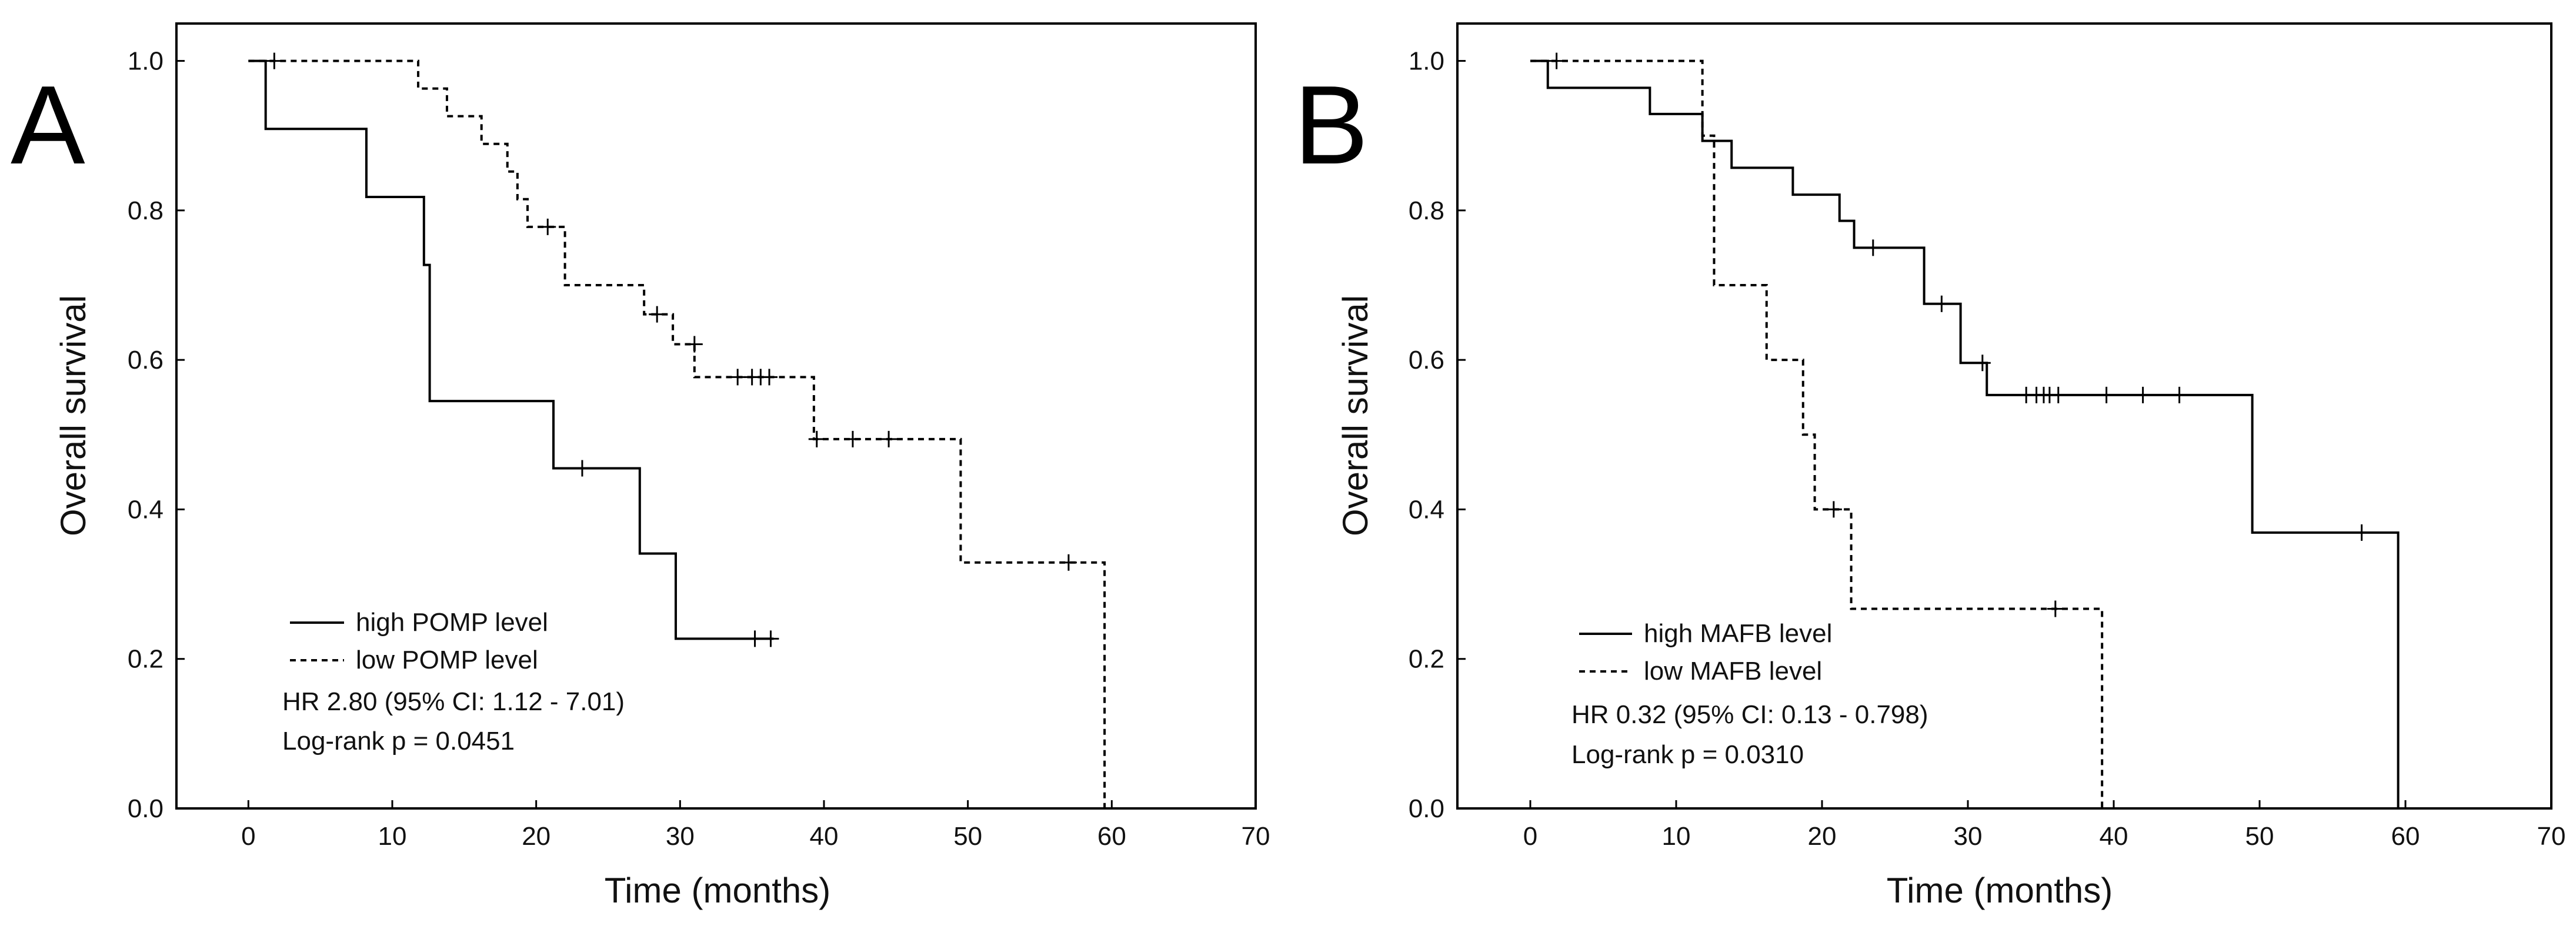 This screenshot has width=2576, height=936. Describe the element at coordinates (48, 125) in the screenshot. I see `panel-a-letter: A` at that location.